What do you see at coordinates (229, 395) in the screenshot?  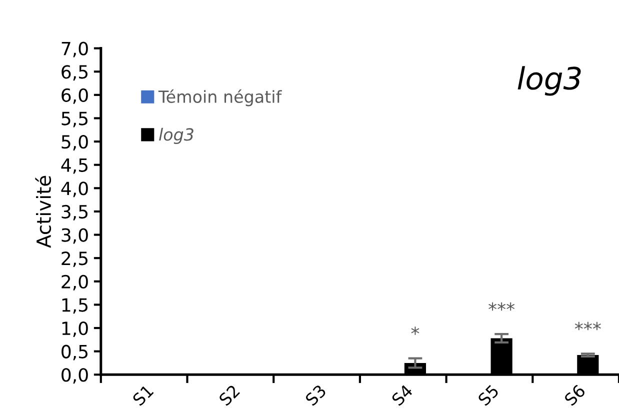 I see `x-tick-label: S2` at bounding box center [229, 395].